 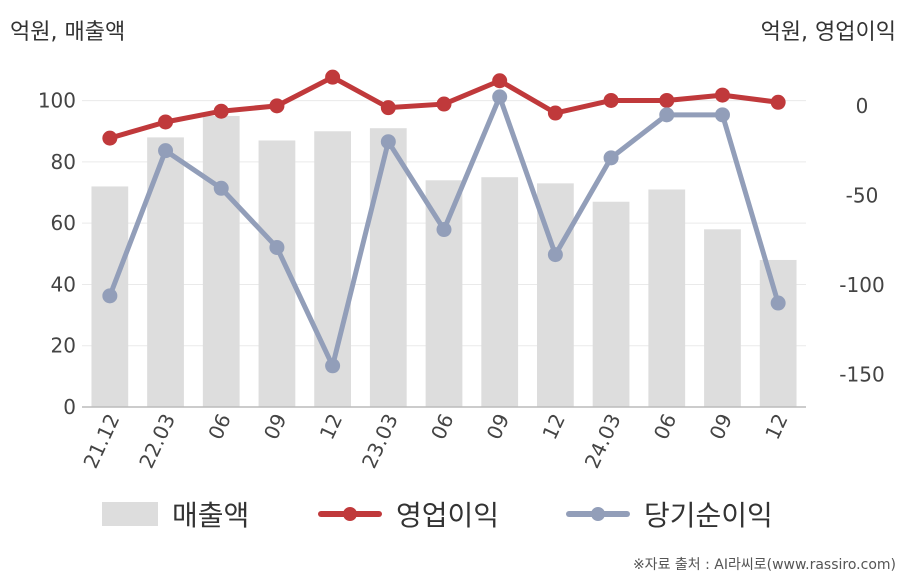 What do you see at coordinates (57, 101) in the screenshot?
I see `left-tick-label: 100` at bounding box center [57, 101].